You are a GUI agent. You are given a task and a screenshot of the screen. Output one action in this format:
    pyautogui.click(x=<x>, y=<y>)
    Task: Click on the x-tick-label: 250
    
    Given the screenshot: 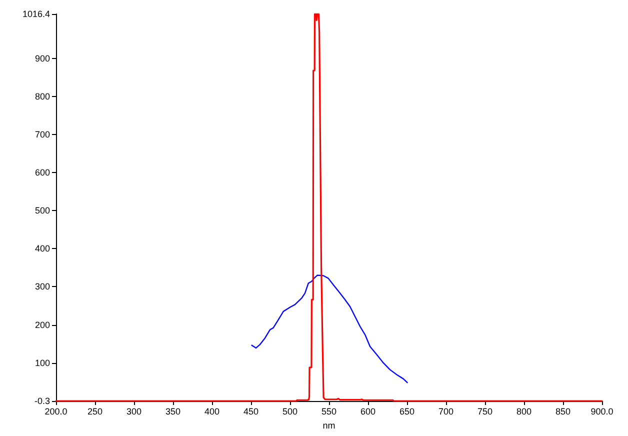 What is the action you would take?
    pyautogui.click(x=95, y=411)
    